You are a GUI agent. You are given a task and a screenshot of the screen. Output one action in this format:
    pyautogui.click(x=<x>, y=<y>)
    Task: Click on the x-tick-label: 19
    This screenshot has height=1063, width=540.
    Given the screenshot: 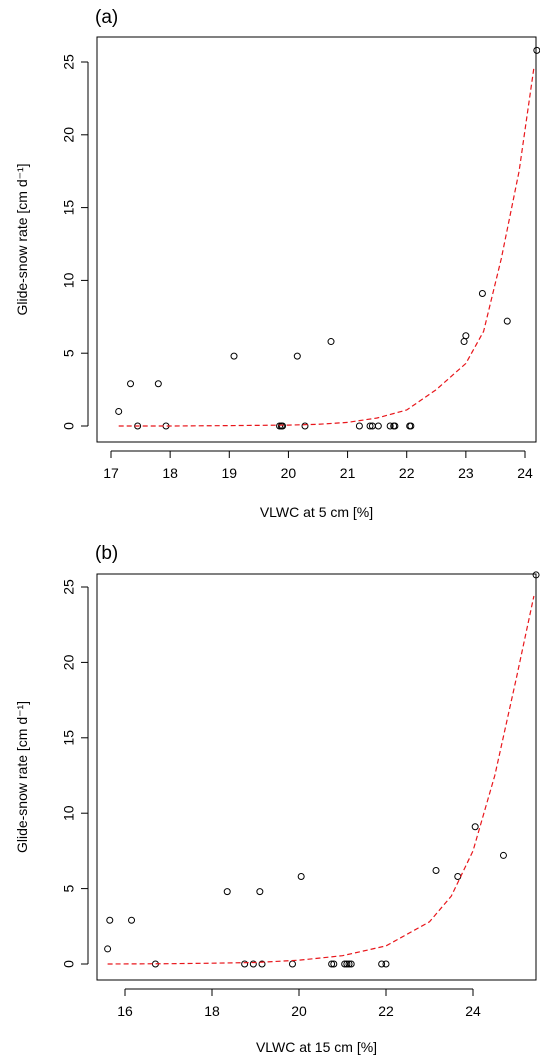 What is the action you would take?
    pyautogui.click(x=229, y=473)
    